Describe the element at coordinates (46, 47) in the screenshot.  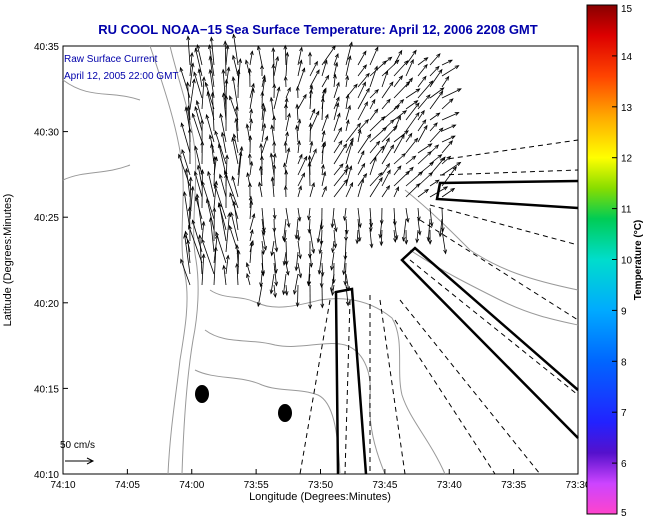
I see `y-tick-label: 40:35` at that location.